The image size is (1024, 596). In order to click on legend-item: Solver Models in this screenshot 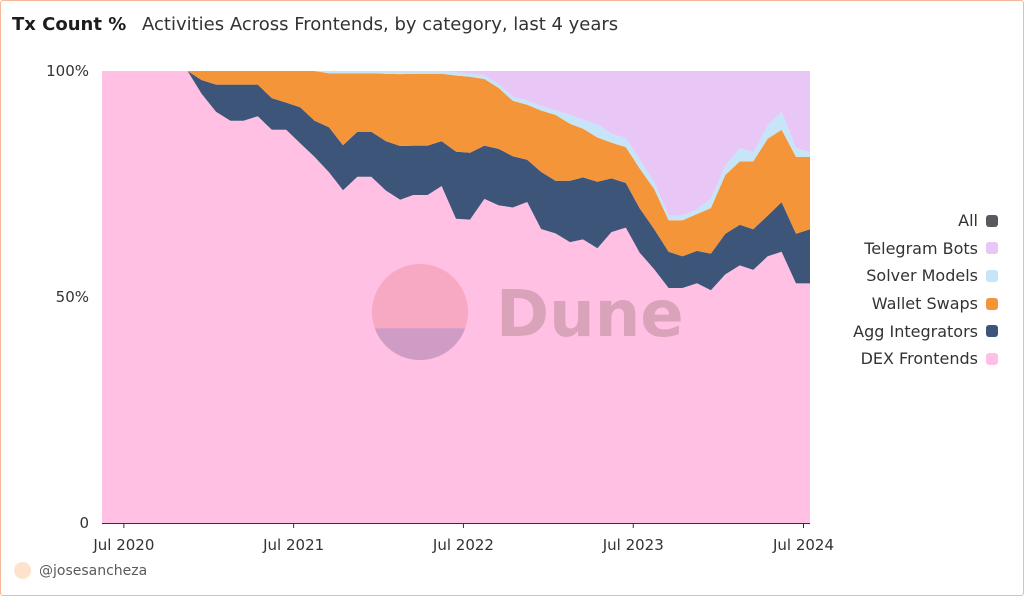, I will do `click(909, 276)`.